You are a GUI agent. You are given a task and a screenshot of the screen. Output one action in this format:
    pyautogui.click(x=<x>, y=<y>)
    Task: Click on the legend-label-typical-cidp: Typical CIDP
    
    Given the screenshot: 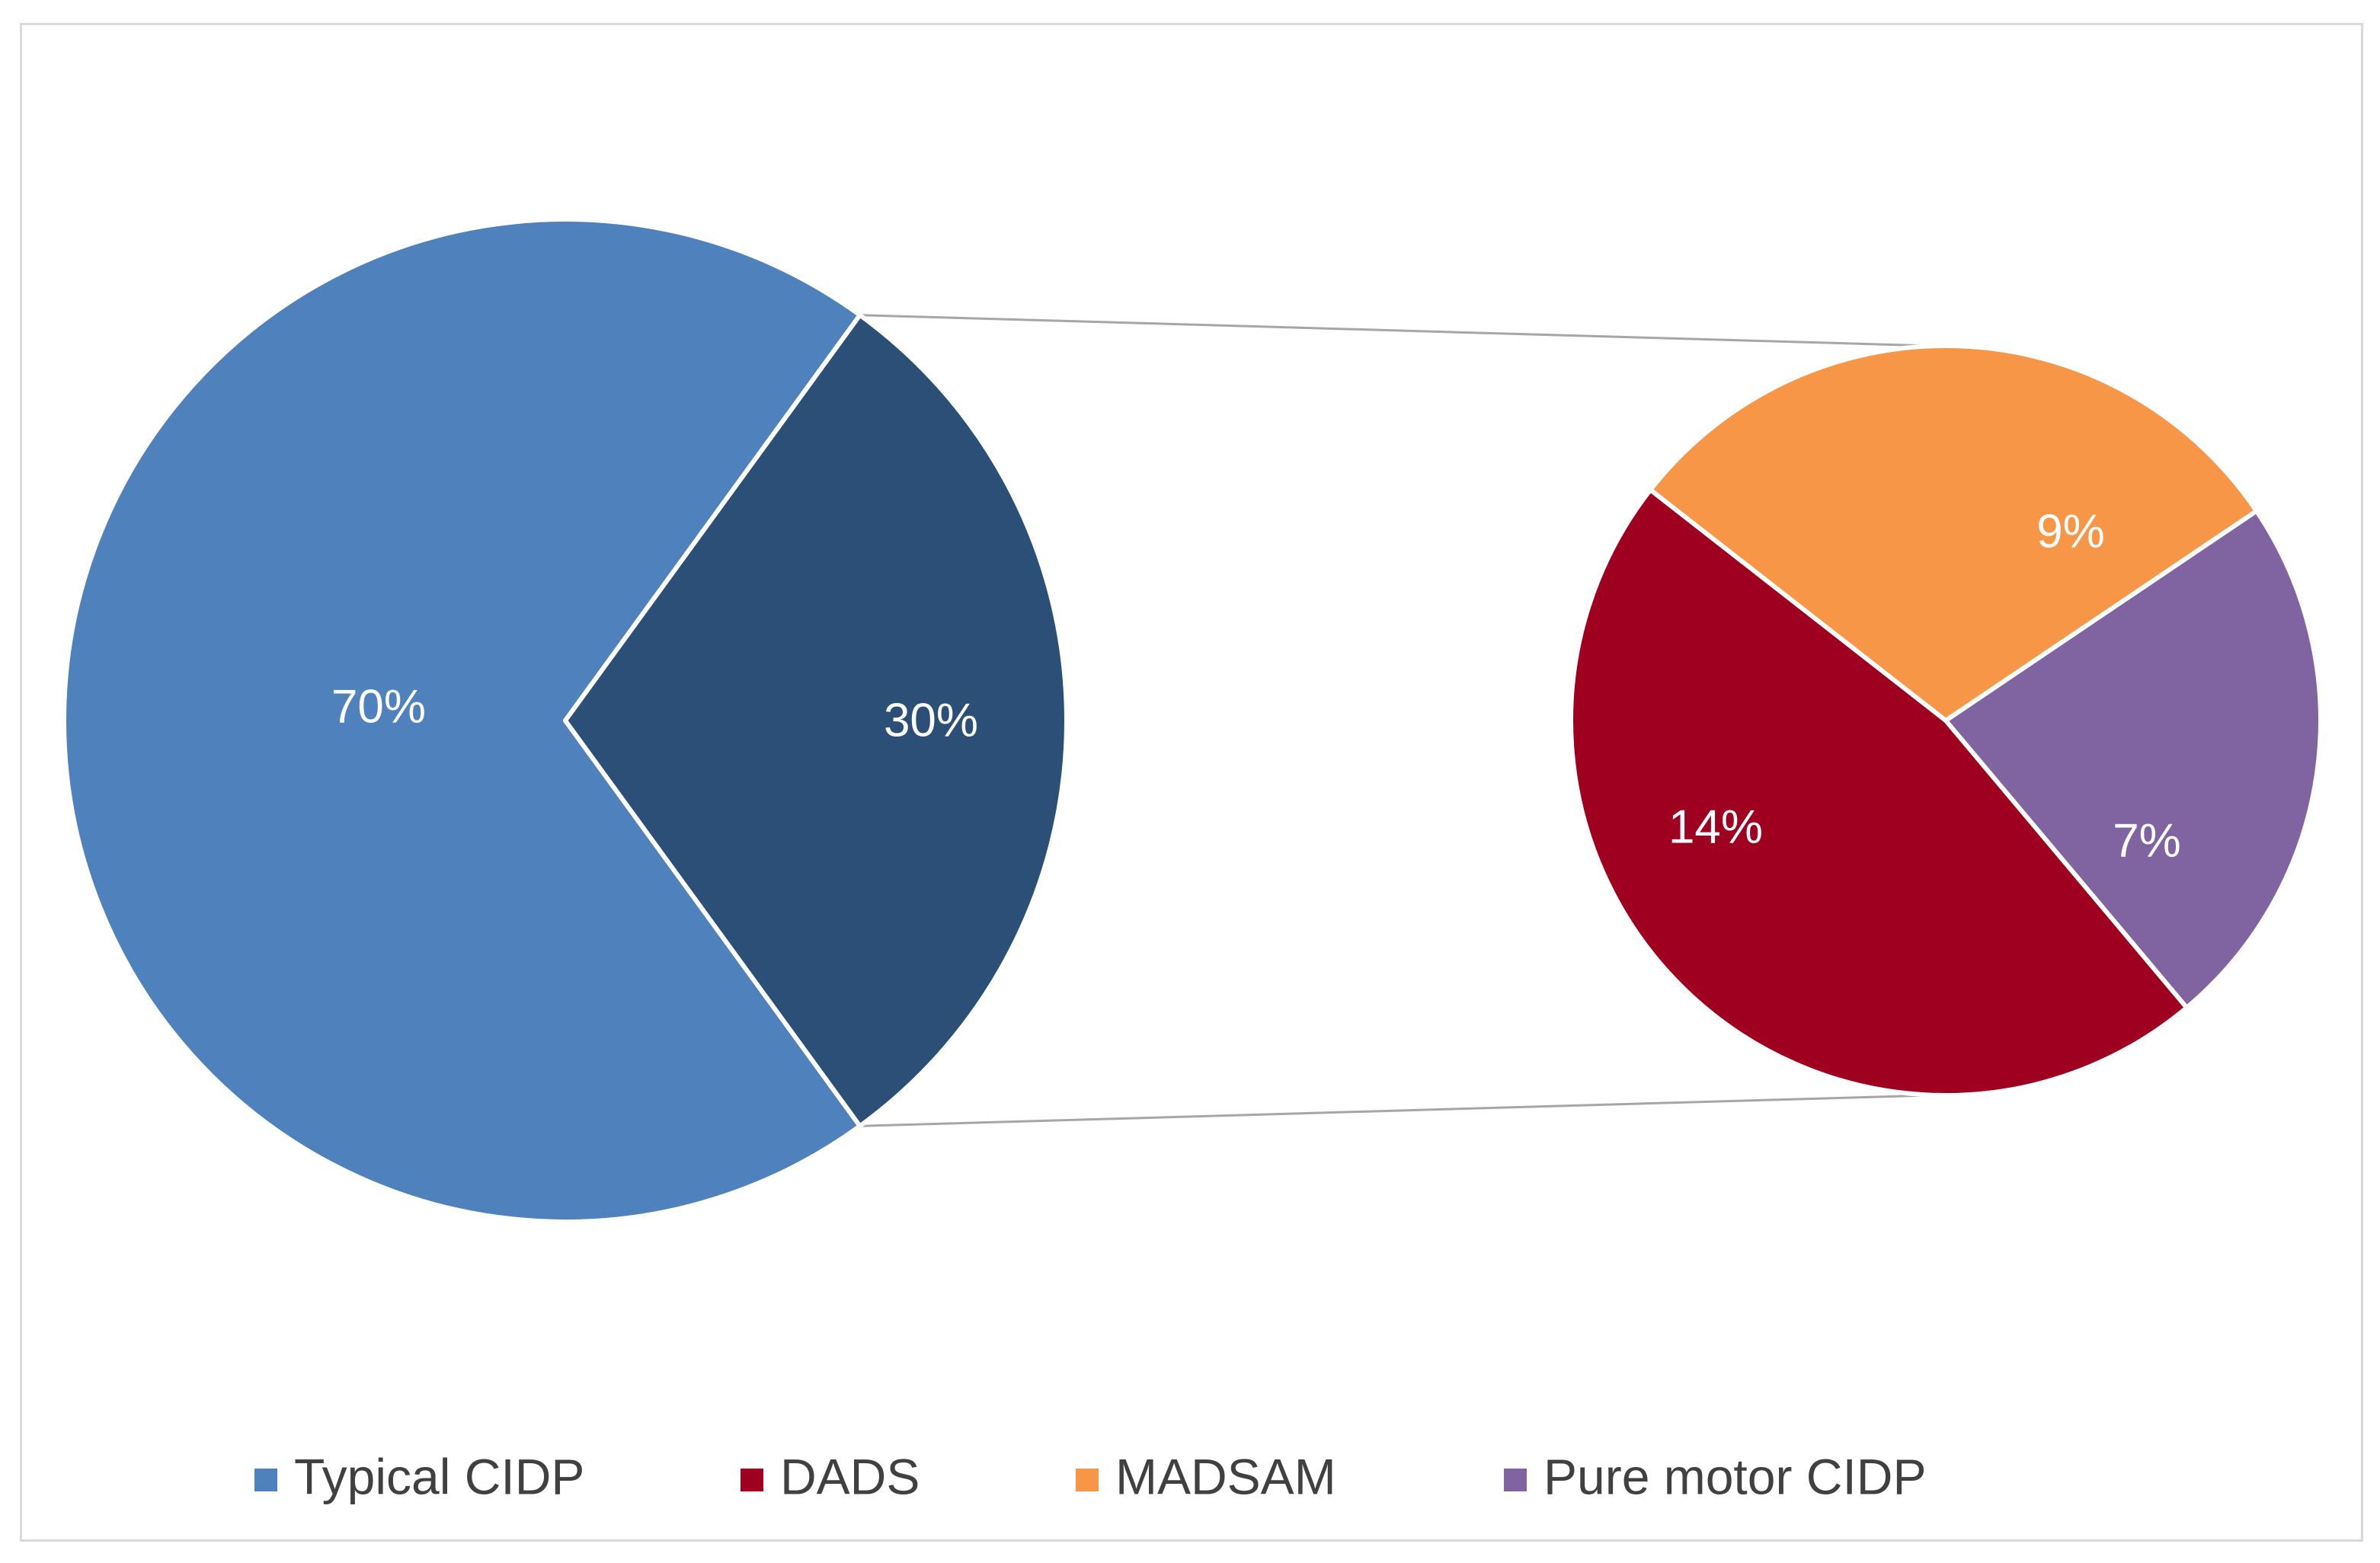 What is the action you would take?
    pyautogui.click(x=439, y=1476)
    